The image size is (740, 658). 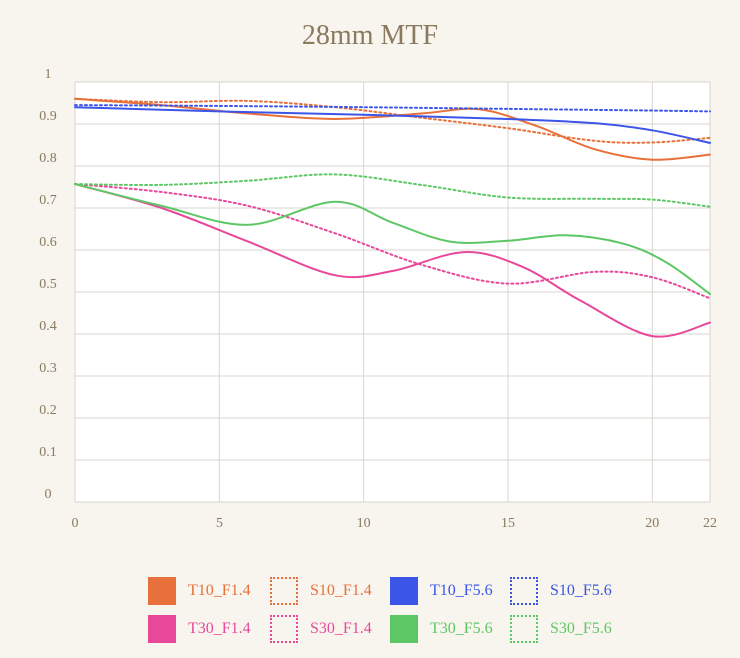 What do you see at coordinates (48, 74) in the screenshot?
I see `y-tick-label: 1` at bounding box center [48, 74].